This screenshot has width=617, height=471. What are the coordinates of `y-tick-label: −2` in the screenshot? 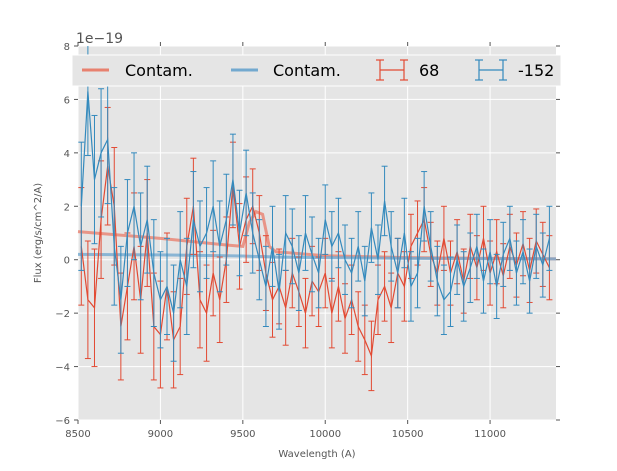 It's located at (62, 314).